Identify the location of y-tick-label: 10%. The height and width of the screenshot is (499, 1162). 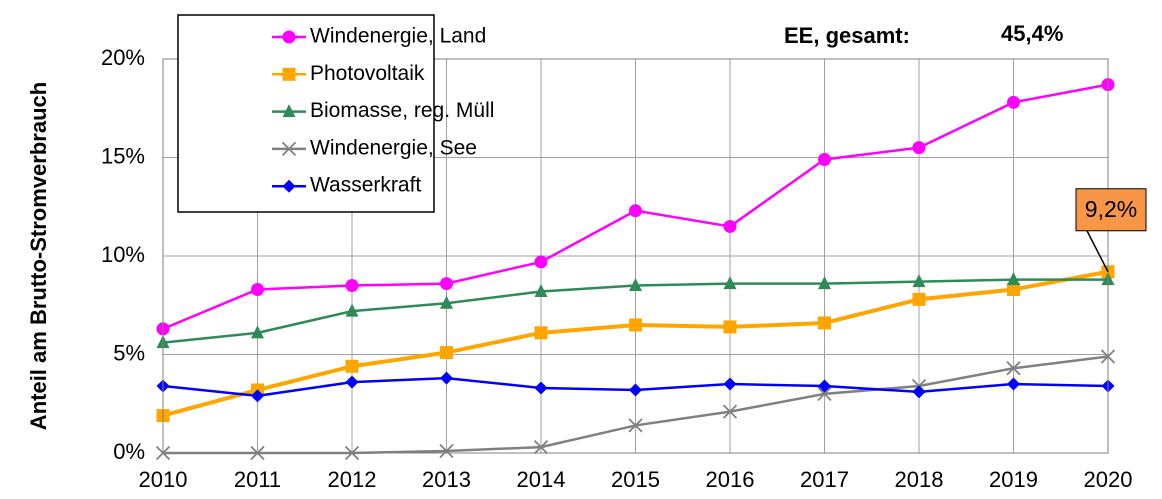
(123, 254).